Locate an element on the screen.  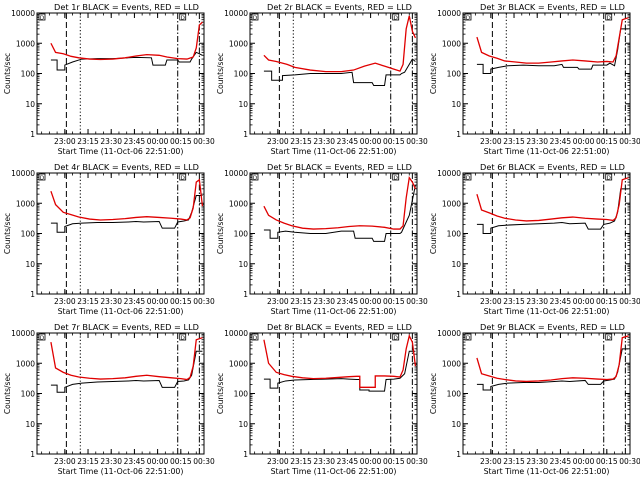
chart-title: Det 2r BLACK = Events, RED = LLD is located at coordinates (339, 7).